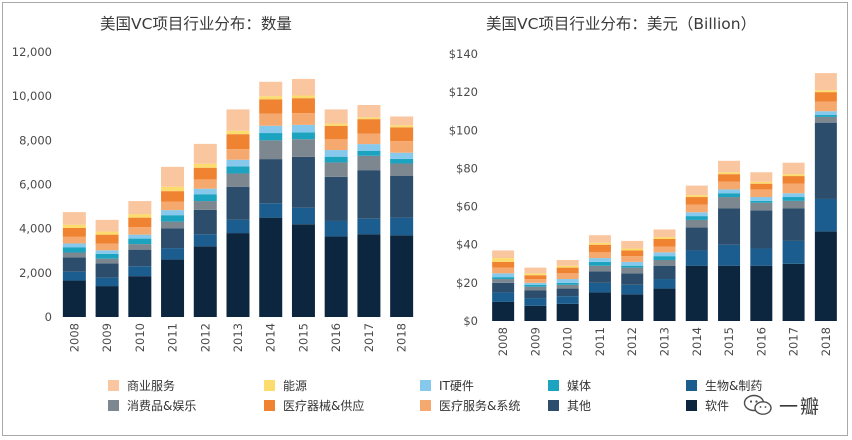 The image size is (852, 440). Describe the element at coordinates (757, 404) in the screenshot. I see `wechat-icon` at that location.